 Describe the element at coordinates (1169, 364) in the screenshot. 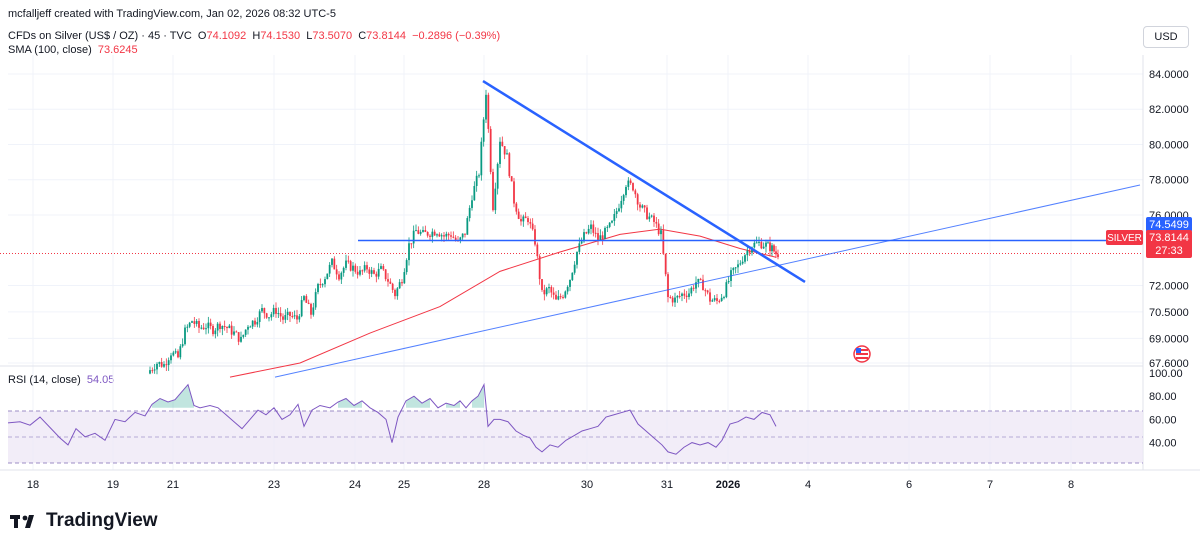

I see `price-tick-label: 67.6000` at that location.